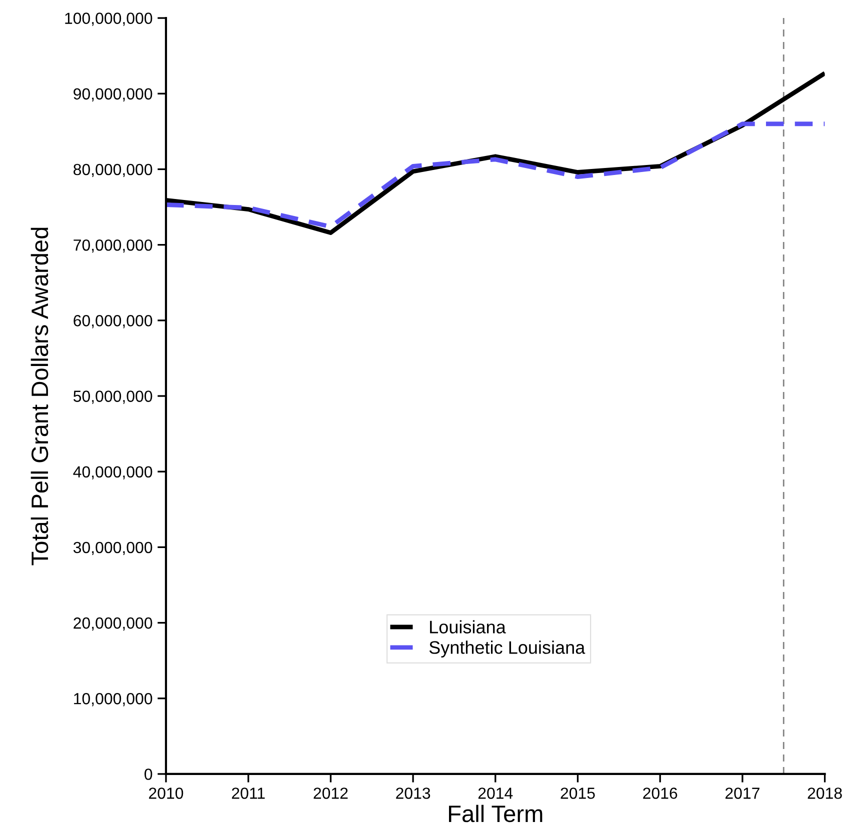 Image resolution: width=849 pixels, height=839 pixels. What do you see at coordinates (577, 793) in the screenshot?
I see `x-tick-label: 2015` at bounding box center [577, 793].